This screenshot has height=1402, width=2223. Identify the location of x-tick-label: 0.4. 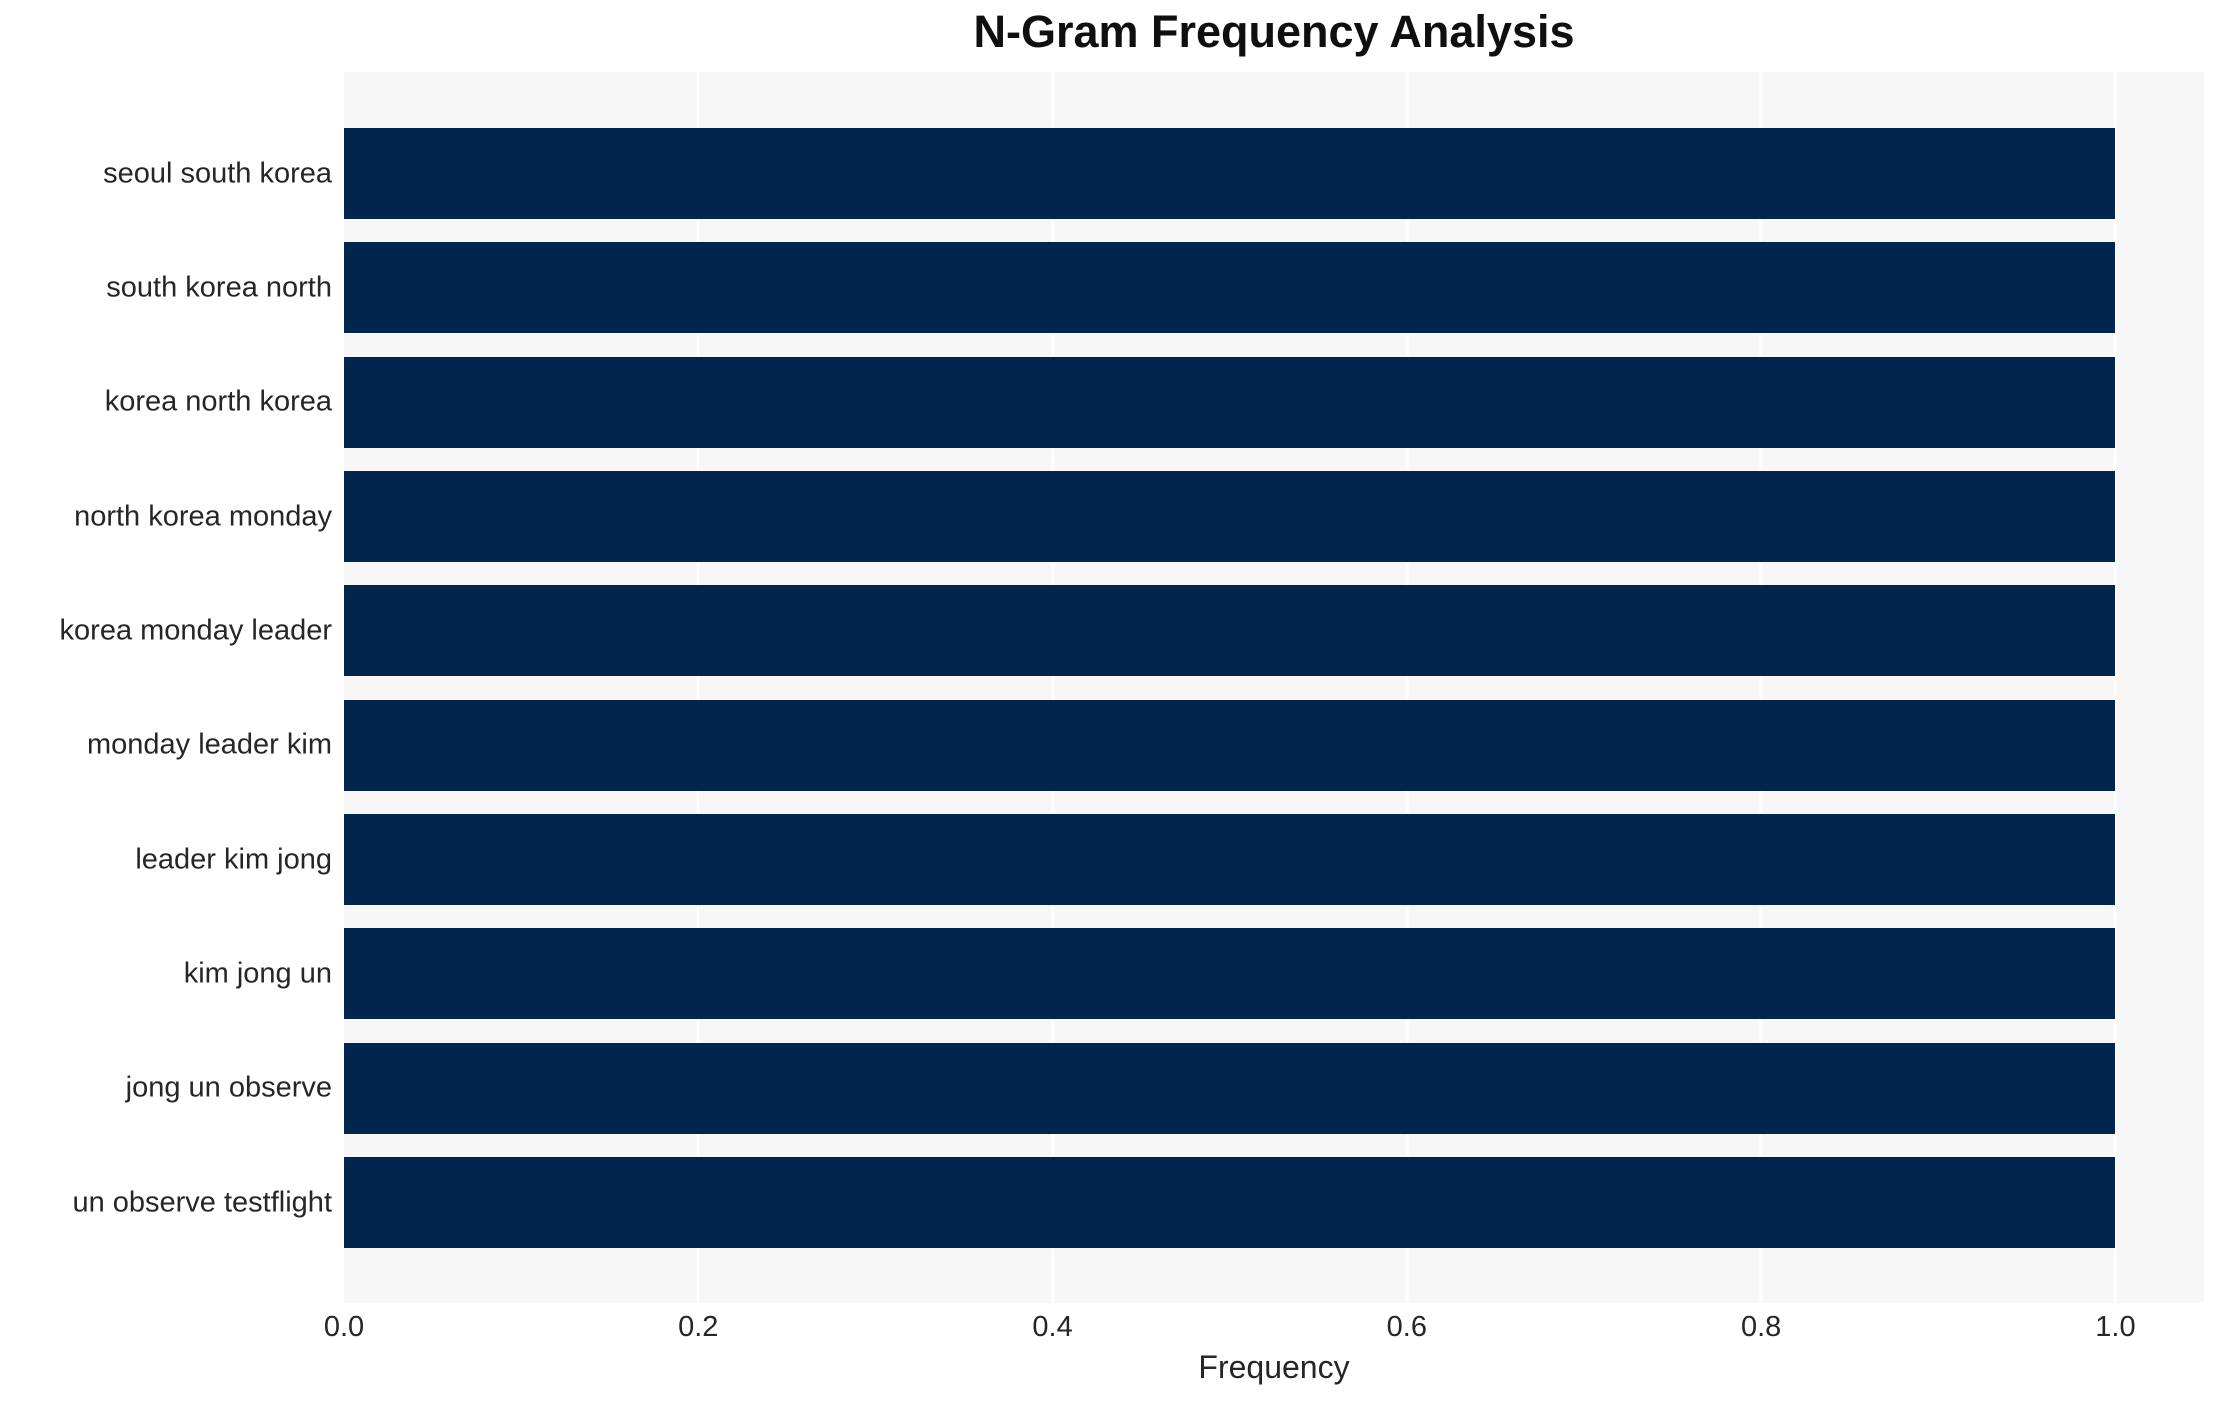
(1052, 1327).